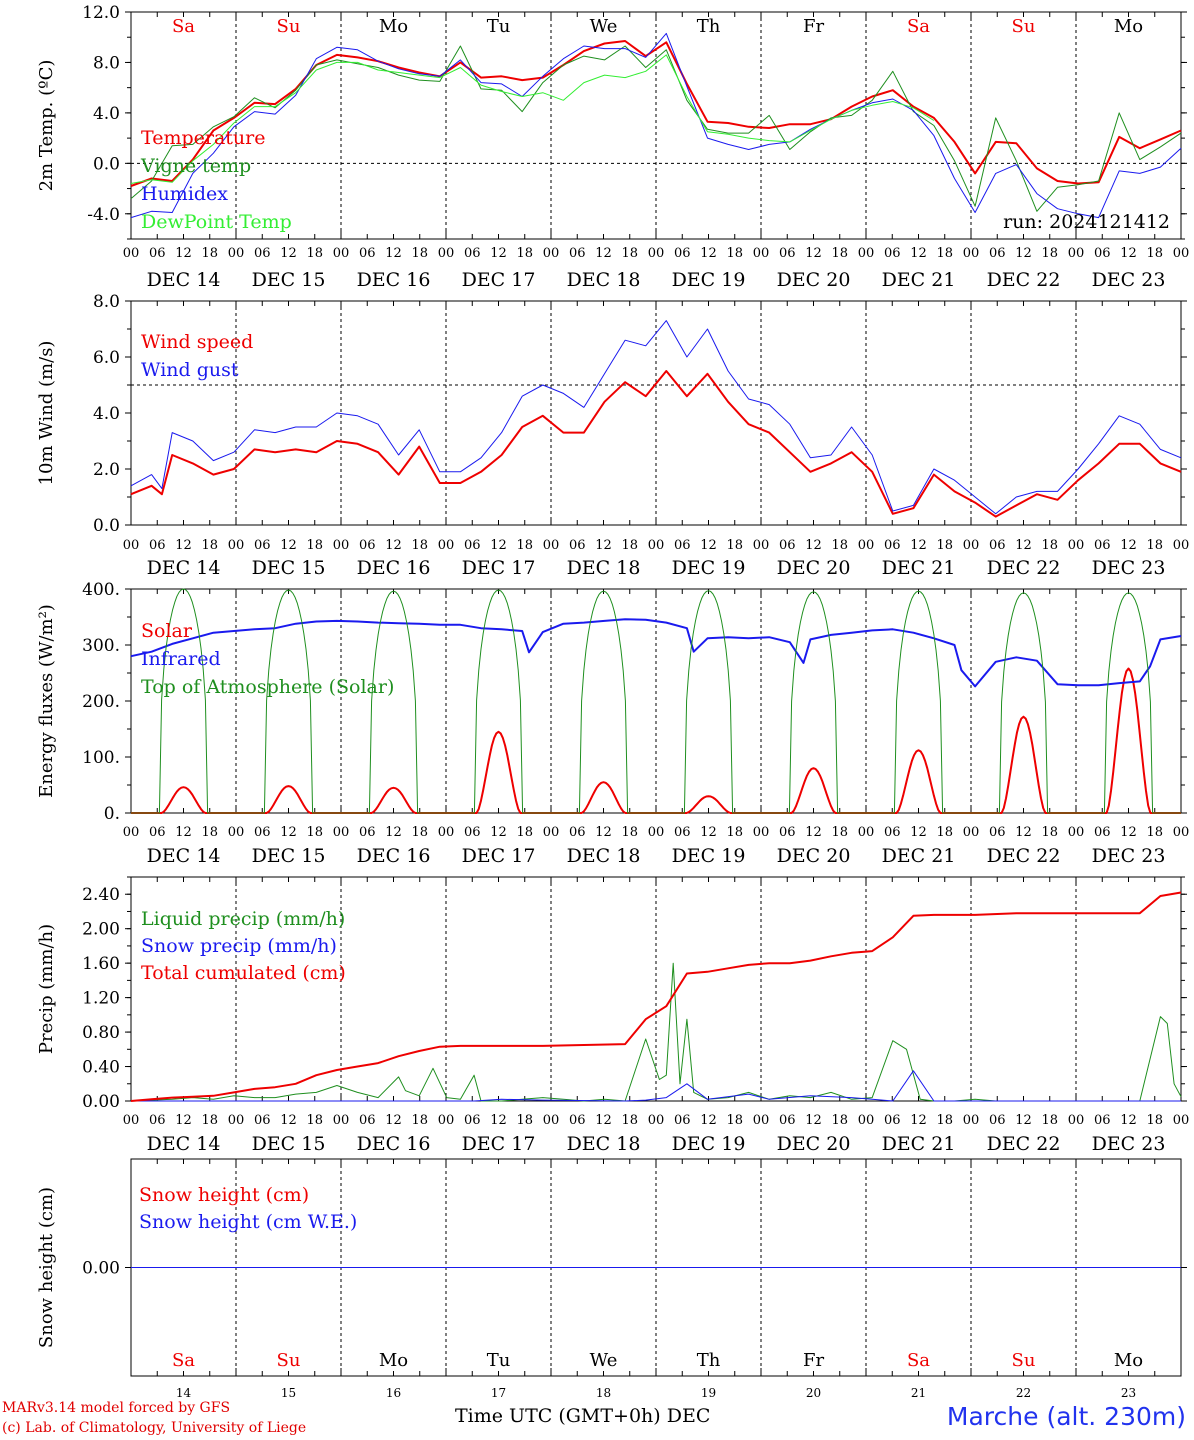 Image resolution: width=1194 pixels, height=1440 pixels. What do you see at coordinates (46, 1267) in the screenshot?
I see `y-axis-label: Snow height (cm)` at bounding box center [46, 1267].